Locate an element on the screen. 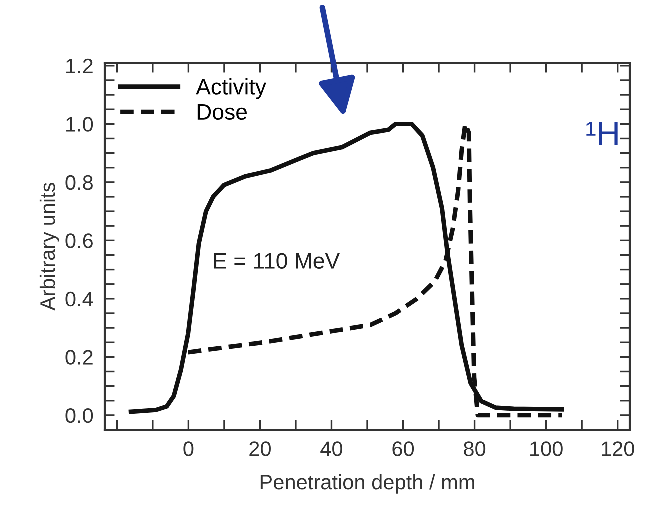 The image size is (651, 513). y-tick-label: 0.6 is located at coordinates (79, 241).